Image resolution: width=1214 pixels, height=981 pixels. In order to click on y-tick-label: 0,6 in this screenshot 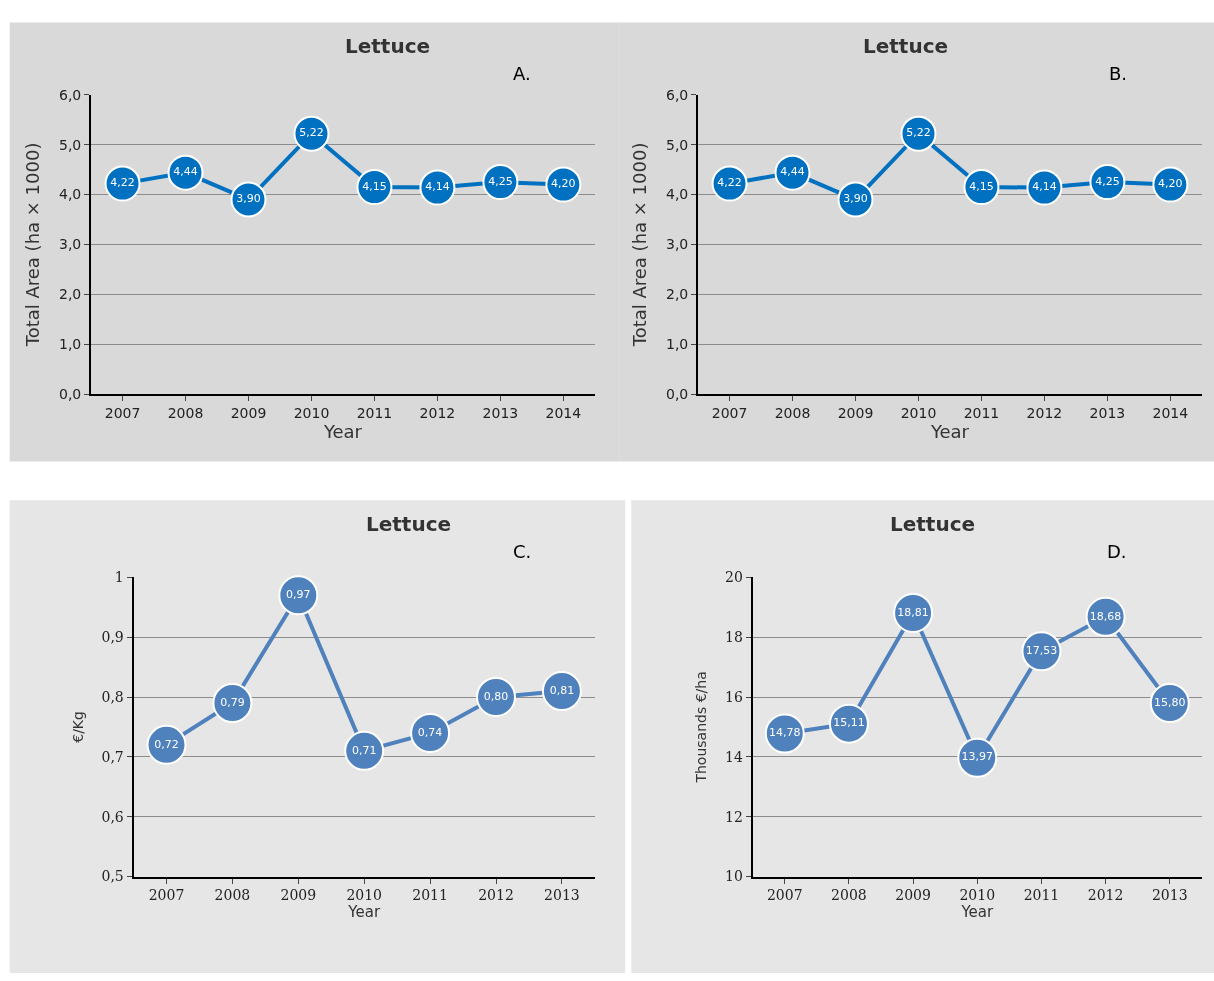, I will do `click(112, 816)`.